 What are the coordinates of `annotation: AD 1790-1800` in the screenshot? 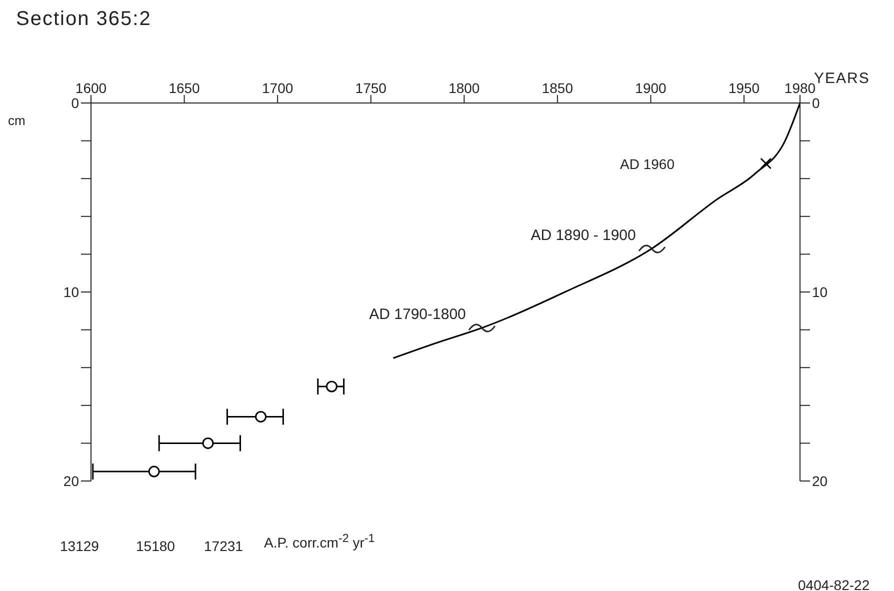 It's located at (417, 314).